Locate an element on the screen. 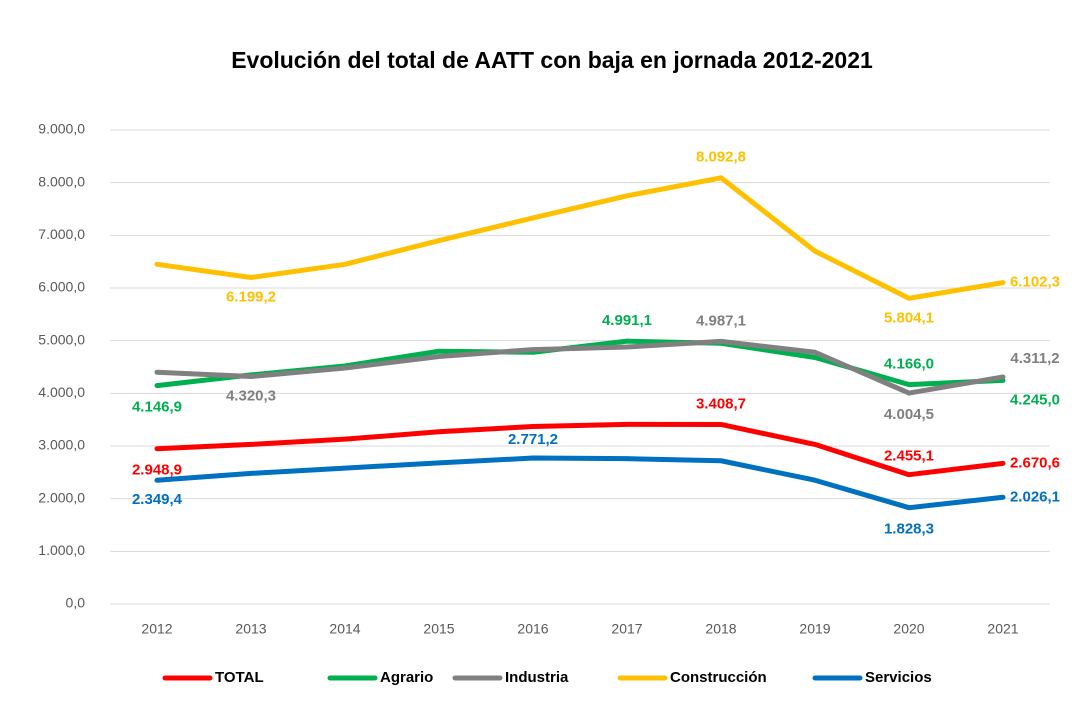  y-tick-label: 5.000,0 is located at coordinates (61, 339).